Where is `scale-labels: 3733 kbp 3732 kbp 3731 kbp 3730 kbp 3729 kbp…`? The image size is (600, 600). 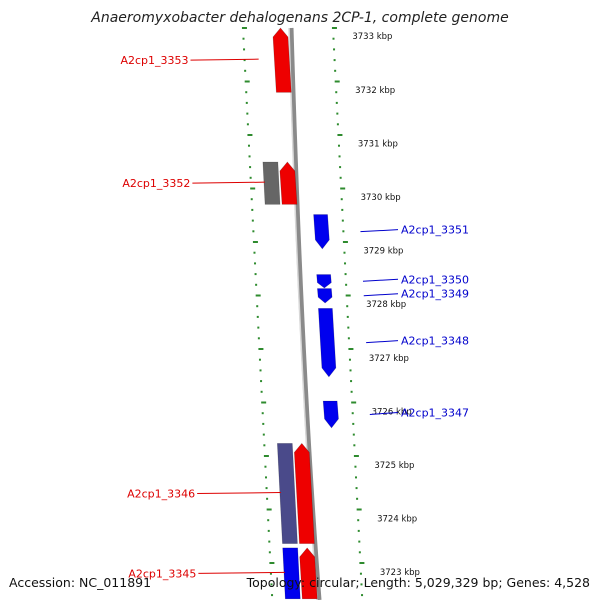
scale-labels: 3733 kbp 3732 kbp 3731 kbp 3730 kbp 3729 kbp… is located at coordinates (386, 305).